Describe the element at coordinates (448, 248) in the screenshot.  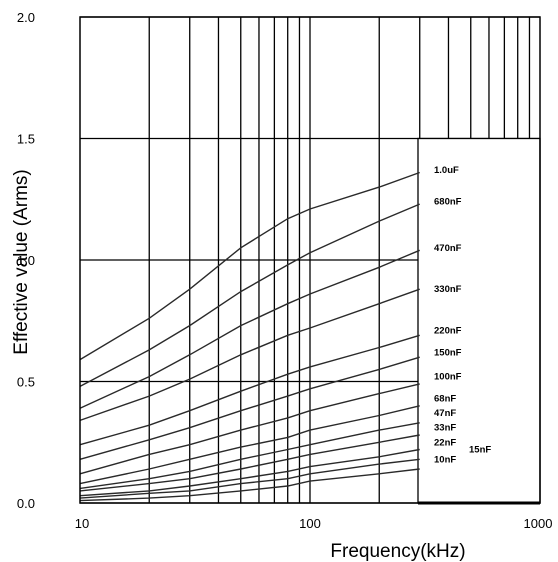
I see `series-label-470nF: 470nF` at that location.